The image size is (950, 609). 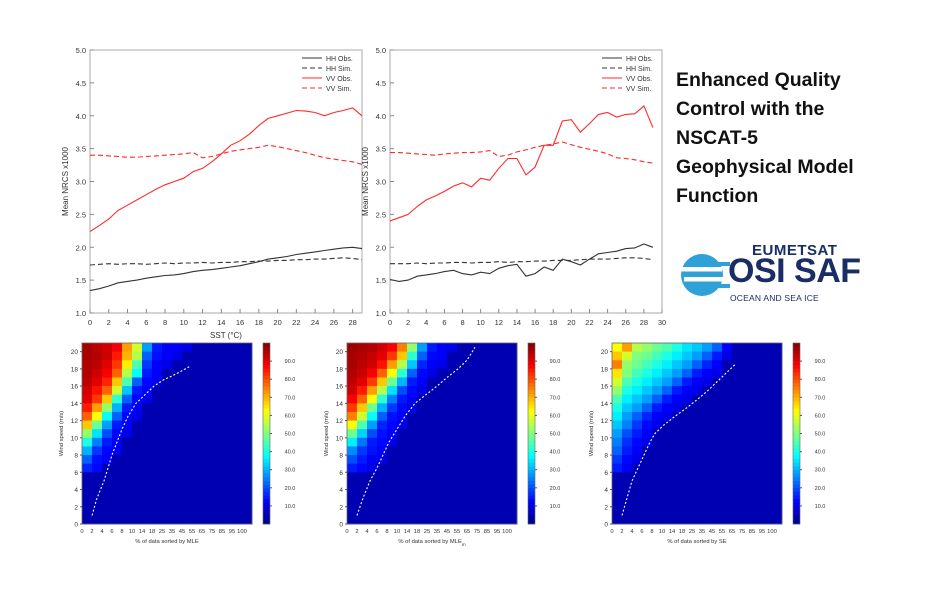 What do you see at coordinates (76, 507) in the screenshot?
I see `heatmap-mle-ytick-label-1: 2` at bounding box center [76, 507].